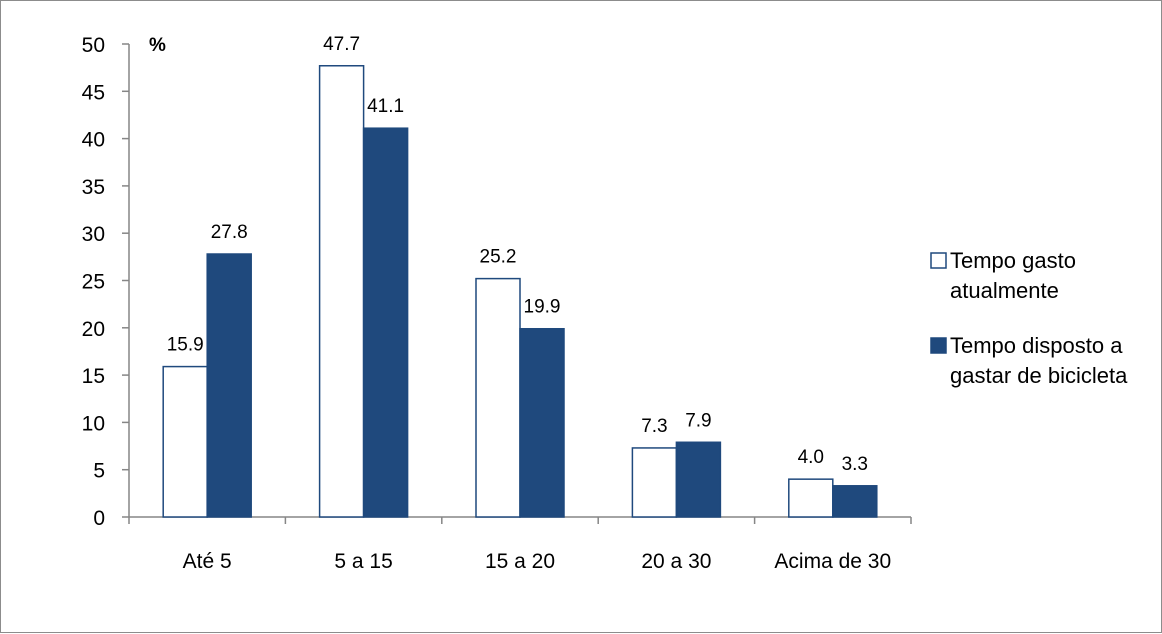 The width and height of the screenshot is (1162, 634). What do you see at coordinates (106, 282) in the screenshot?
I see `y-axis: 0 5 10 15 20 25 30 35 40 45 50` at bounding box center [106, 282].